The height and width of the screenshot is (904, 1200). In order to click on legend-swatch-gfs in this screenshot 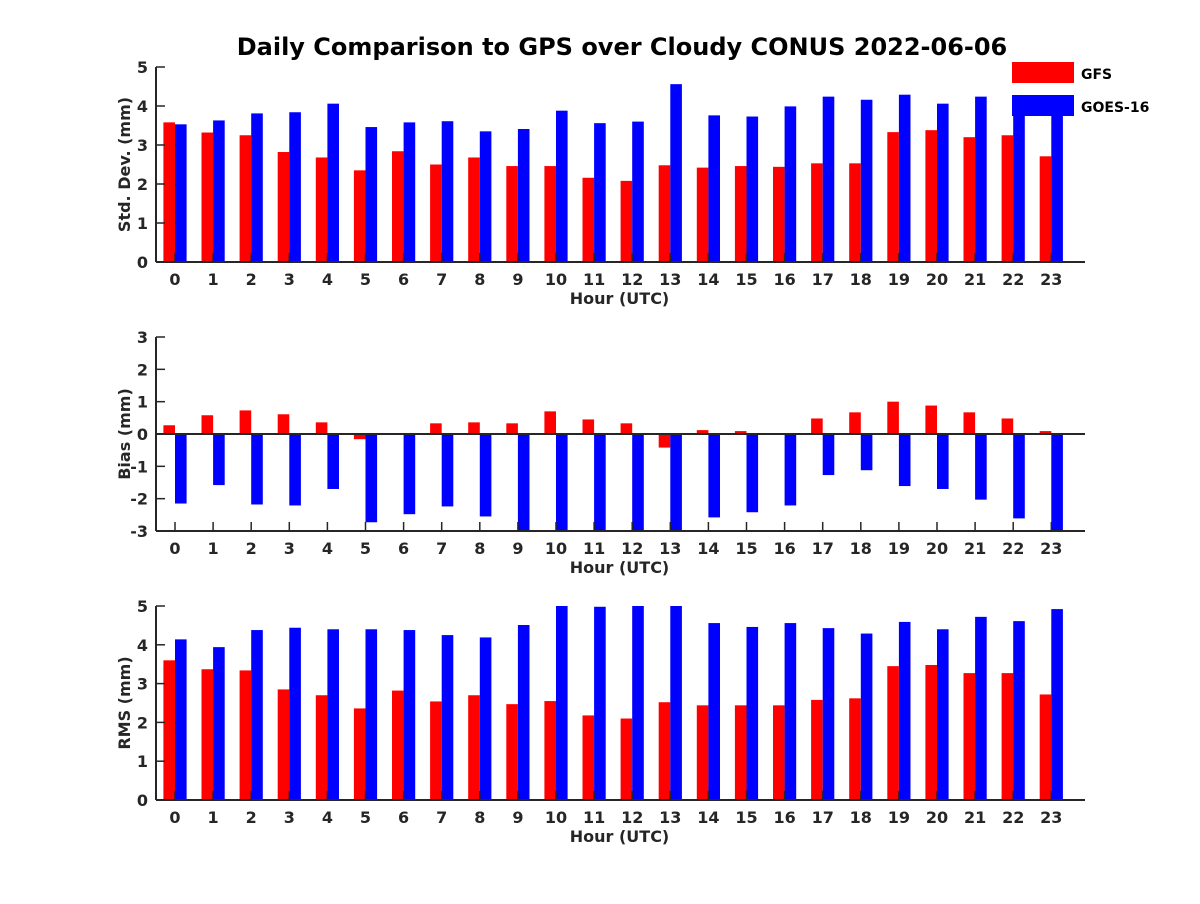, I will do `click(1043, 72)`.